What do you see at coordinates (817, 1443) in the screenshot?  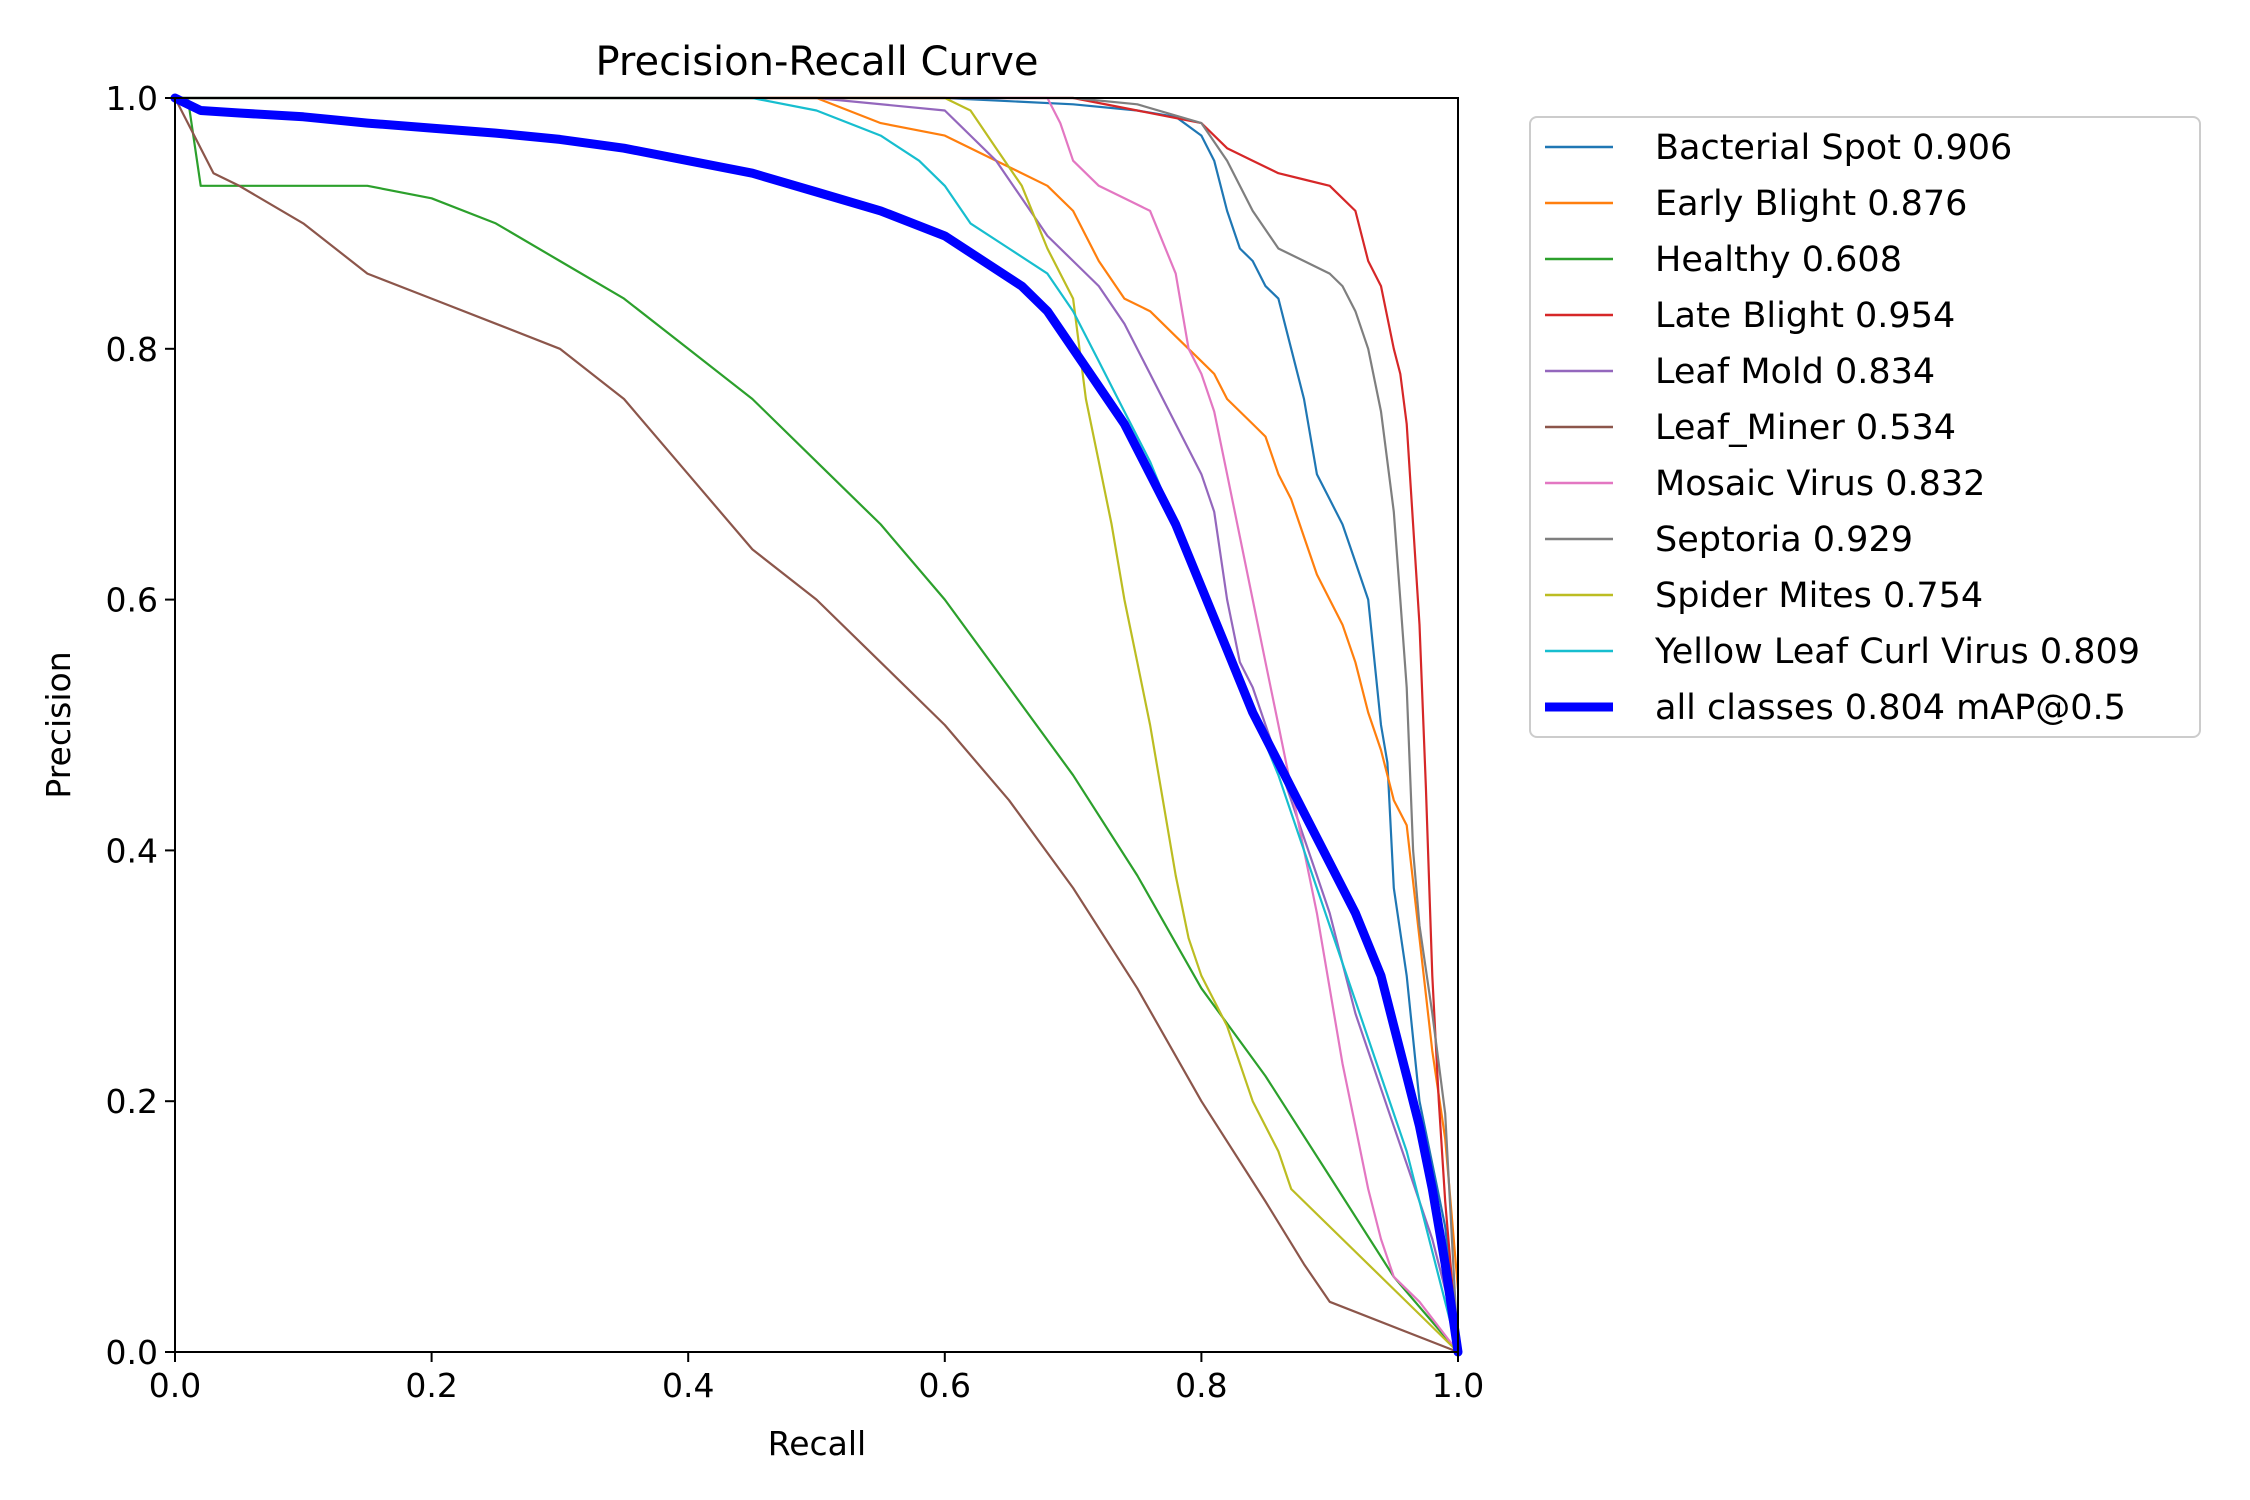 I see `x-axis-label: Recall` at bounding box center [817, 1443].